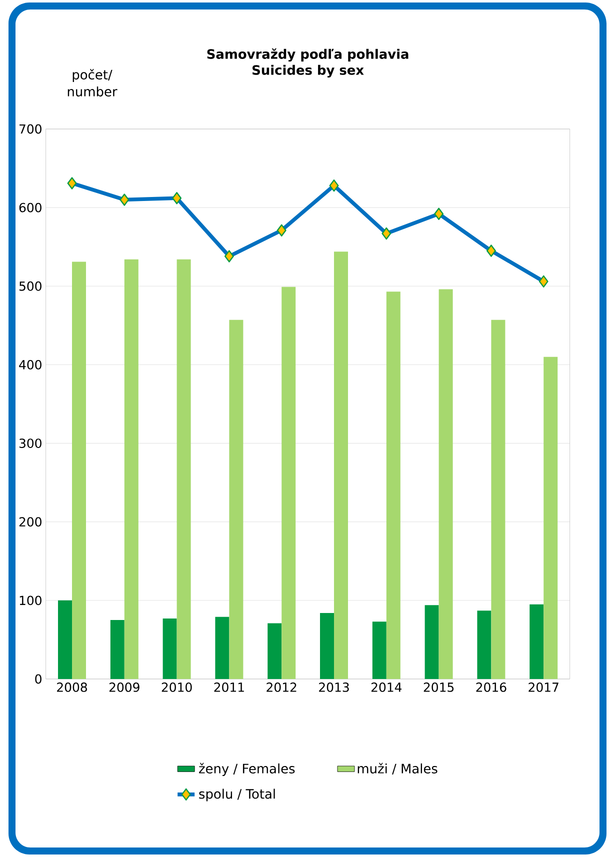 The width and height of the screenshot is (610, 857). I want to click on x-tick-label: 2011, so click(229, 687).